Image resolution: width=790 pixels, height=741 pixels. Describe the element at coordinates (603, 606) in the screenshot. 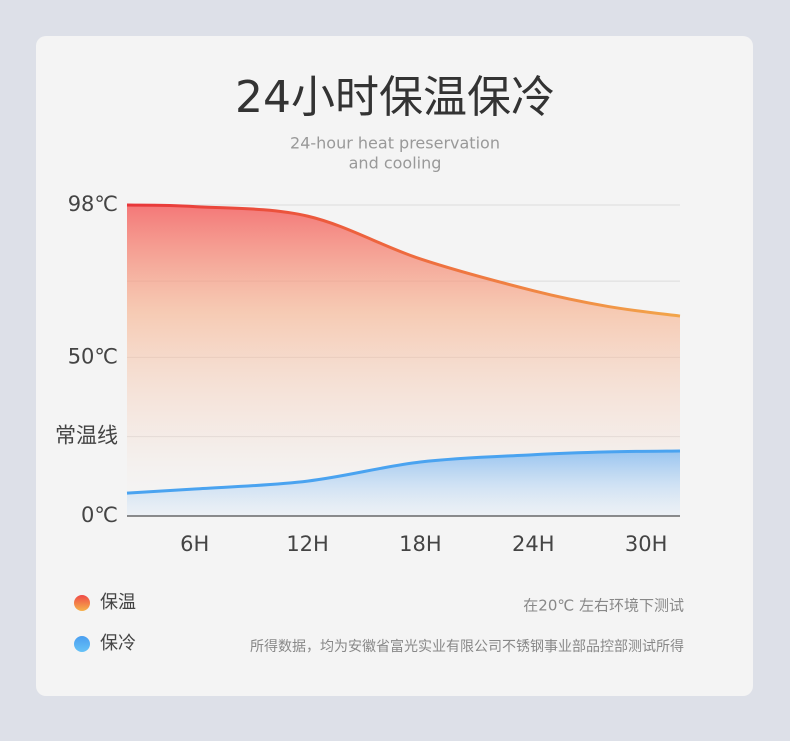

I see `note: 在20℃ 左右环境下测试` at that location.